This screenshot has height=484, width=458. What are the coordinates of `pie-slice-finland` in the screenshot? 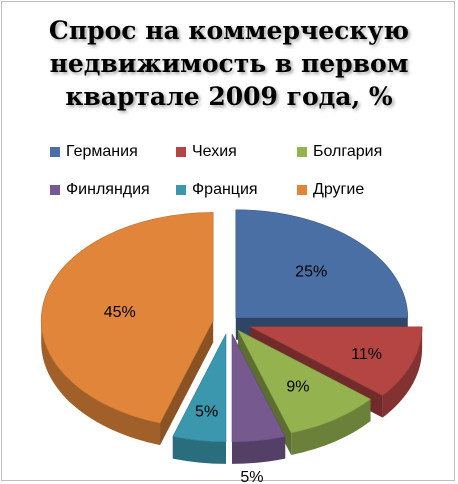 It's located at (258, 398).